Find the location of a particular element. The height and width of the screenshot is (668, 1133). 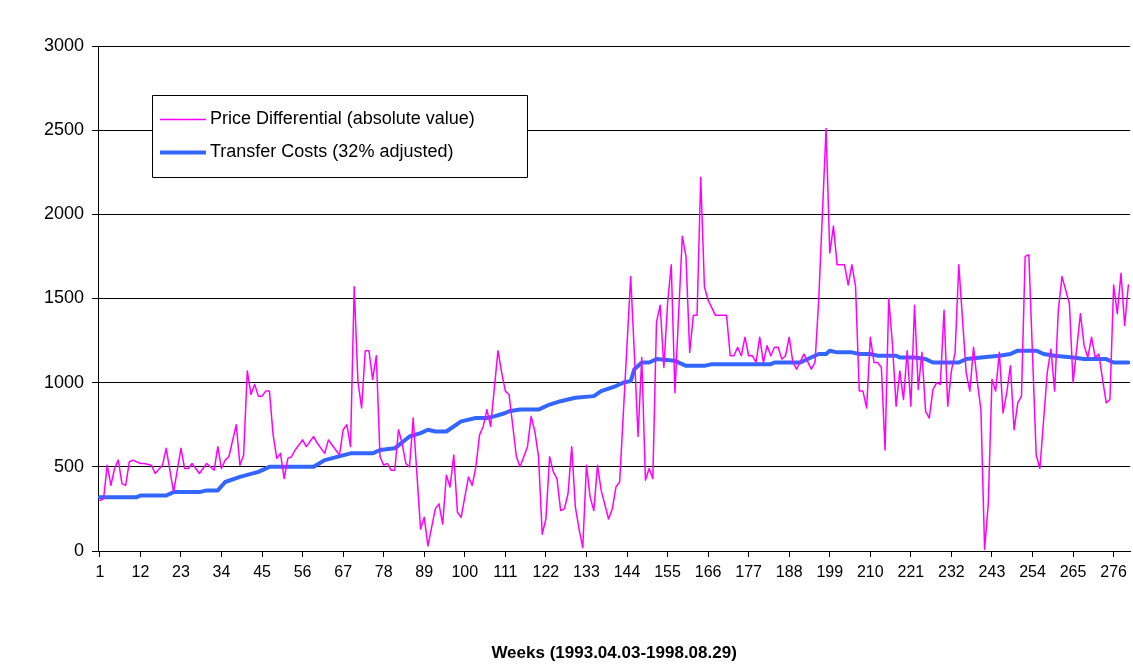

x-tick-label: 122 is located at coordinates (546, 572).